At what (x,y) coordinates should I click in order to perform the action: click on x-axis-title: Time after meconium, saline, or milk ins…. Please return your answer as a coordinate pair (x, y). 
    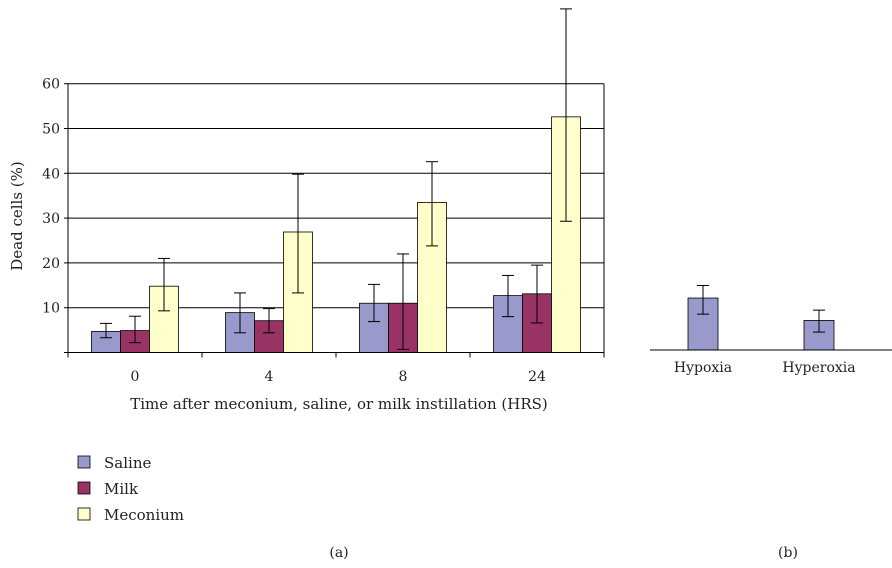
    Looking at the image, I should click on (339, 404).